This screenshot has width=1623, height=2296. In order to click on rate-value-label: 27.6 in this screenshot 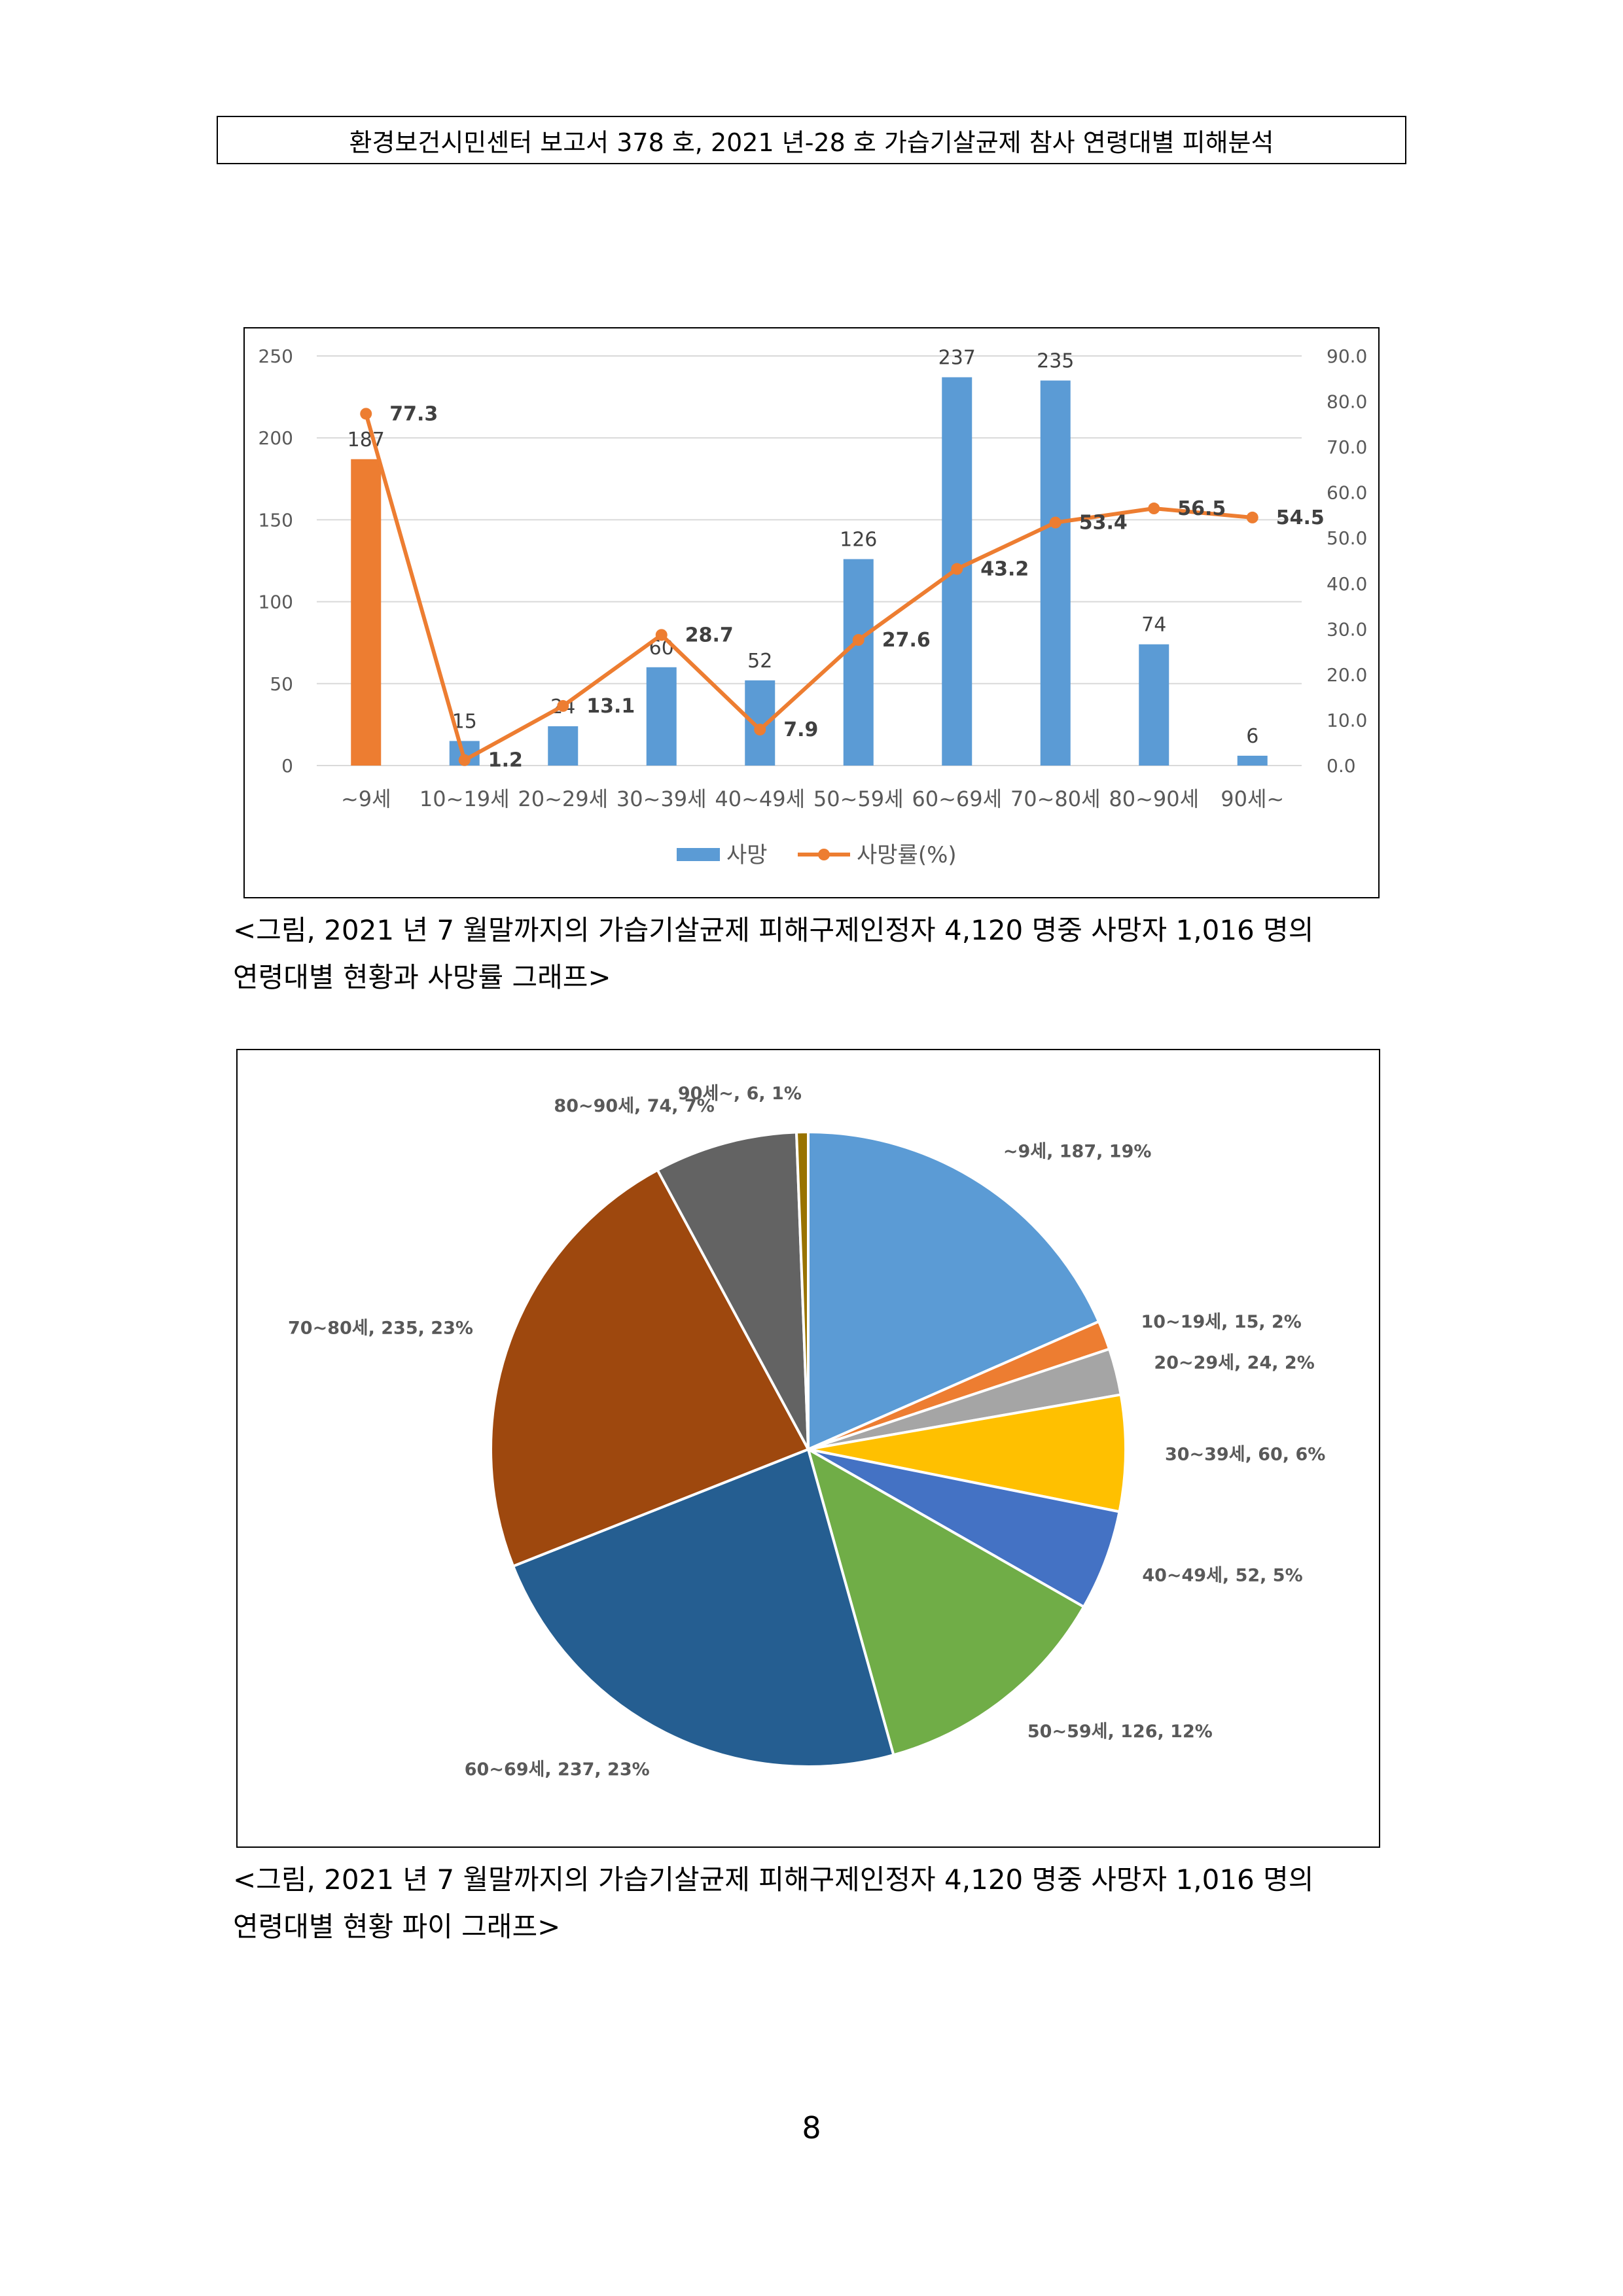, I will do `click(906, 640)`.